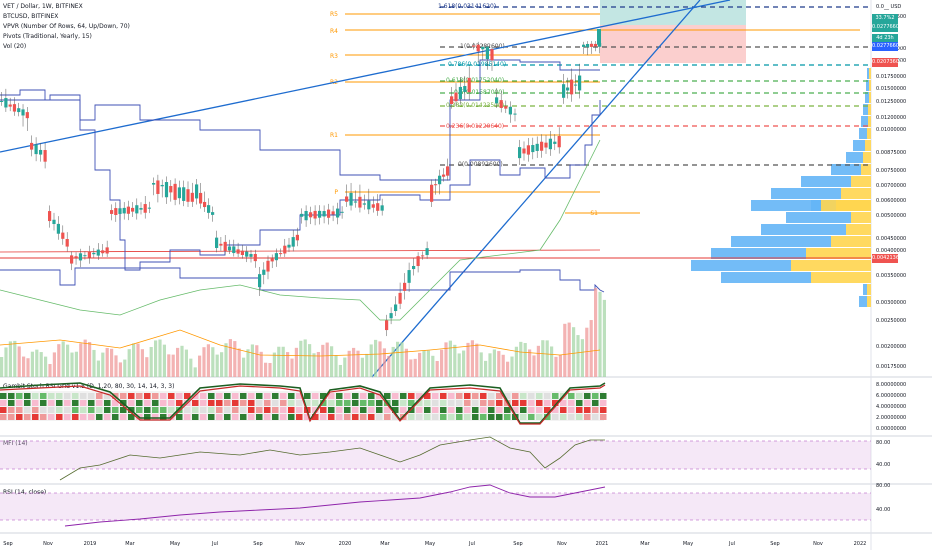 The height and width of the screenshot is (550, 932). I want to click on price-tag: 0.02776600, so click(887, 46).